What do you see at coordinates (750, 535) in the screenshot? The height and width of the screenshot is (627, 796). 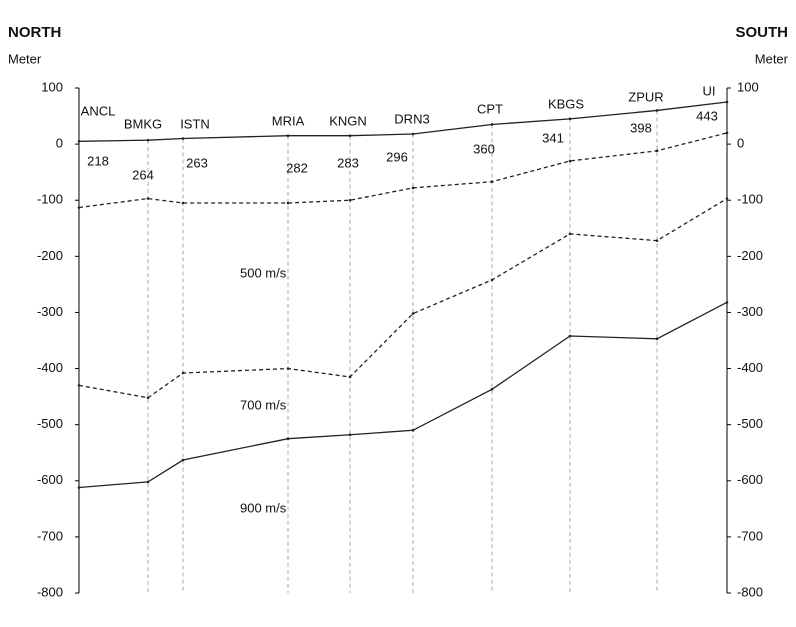 I see `y2-tick-label: -700` at bounding box center [750, 535].